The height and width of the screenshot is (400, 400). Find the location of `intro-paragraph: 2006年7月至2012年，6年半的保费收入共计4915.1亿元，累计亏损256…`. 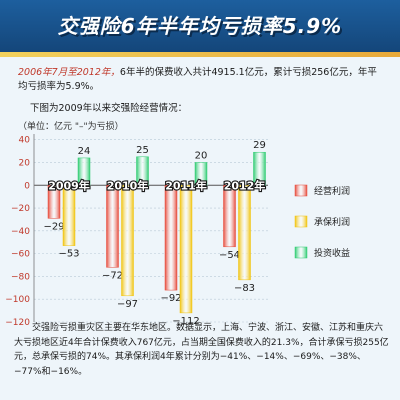

intro-paragraph: 2006年7月至2012年，6年半的保费收入共计4915.1亿元，累计亏损256… is located at coordinates (202, 80).